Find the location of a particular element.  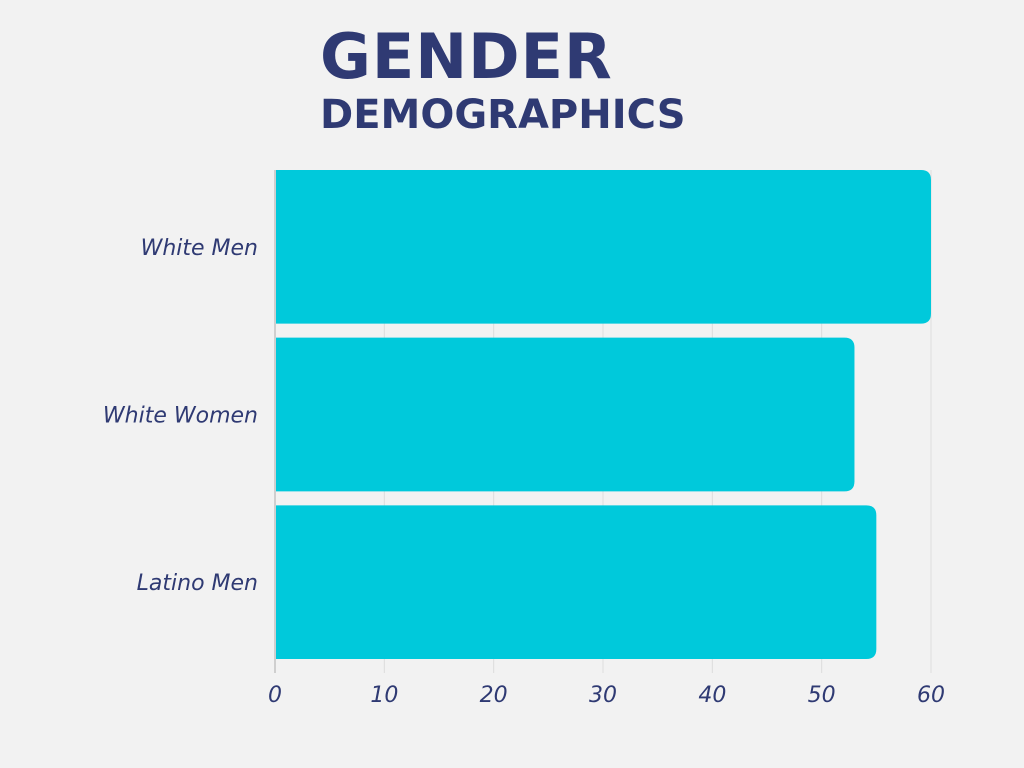

chart-title-block: GENDER DEMOGRAPHICS is located at coordinates (503, 79).